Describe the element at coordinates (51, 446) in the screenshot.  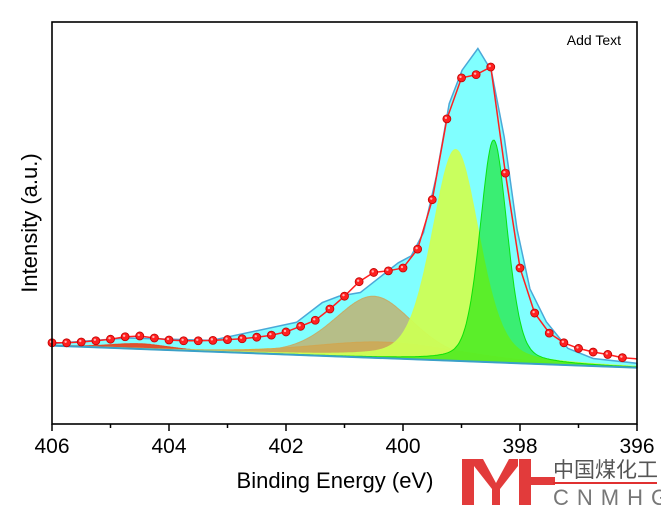
I see `x-tick-label: 406` at that location.